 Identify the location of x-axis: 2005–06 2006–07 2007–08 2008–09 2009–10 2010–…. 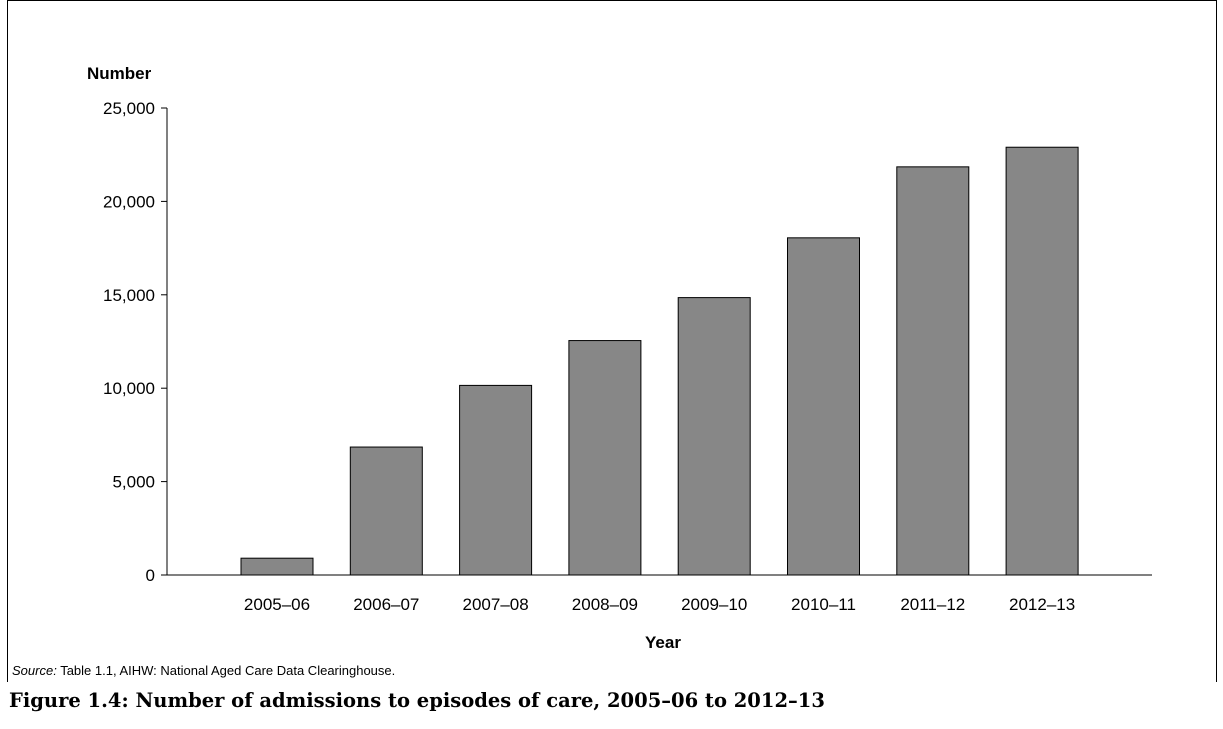
(659, 594).